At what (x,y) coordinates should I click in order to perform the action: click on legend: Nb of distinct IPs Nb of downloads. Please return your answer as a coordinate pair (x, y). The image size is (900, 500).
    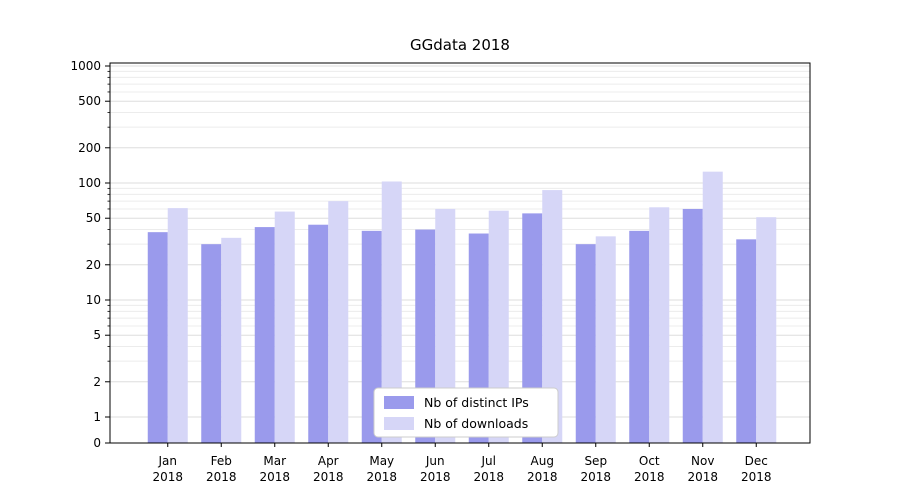
    Looking at the image, I should click on (466, 412).